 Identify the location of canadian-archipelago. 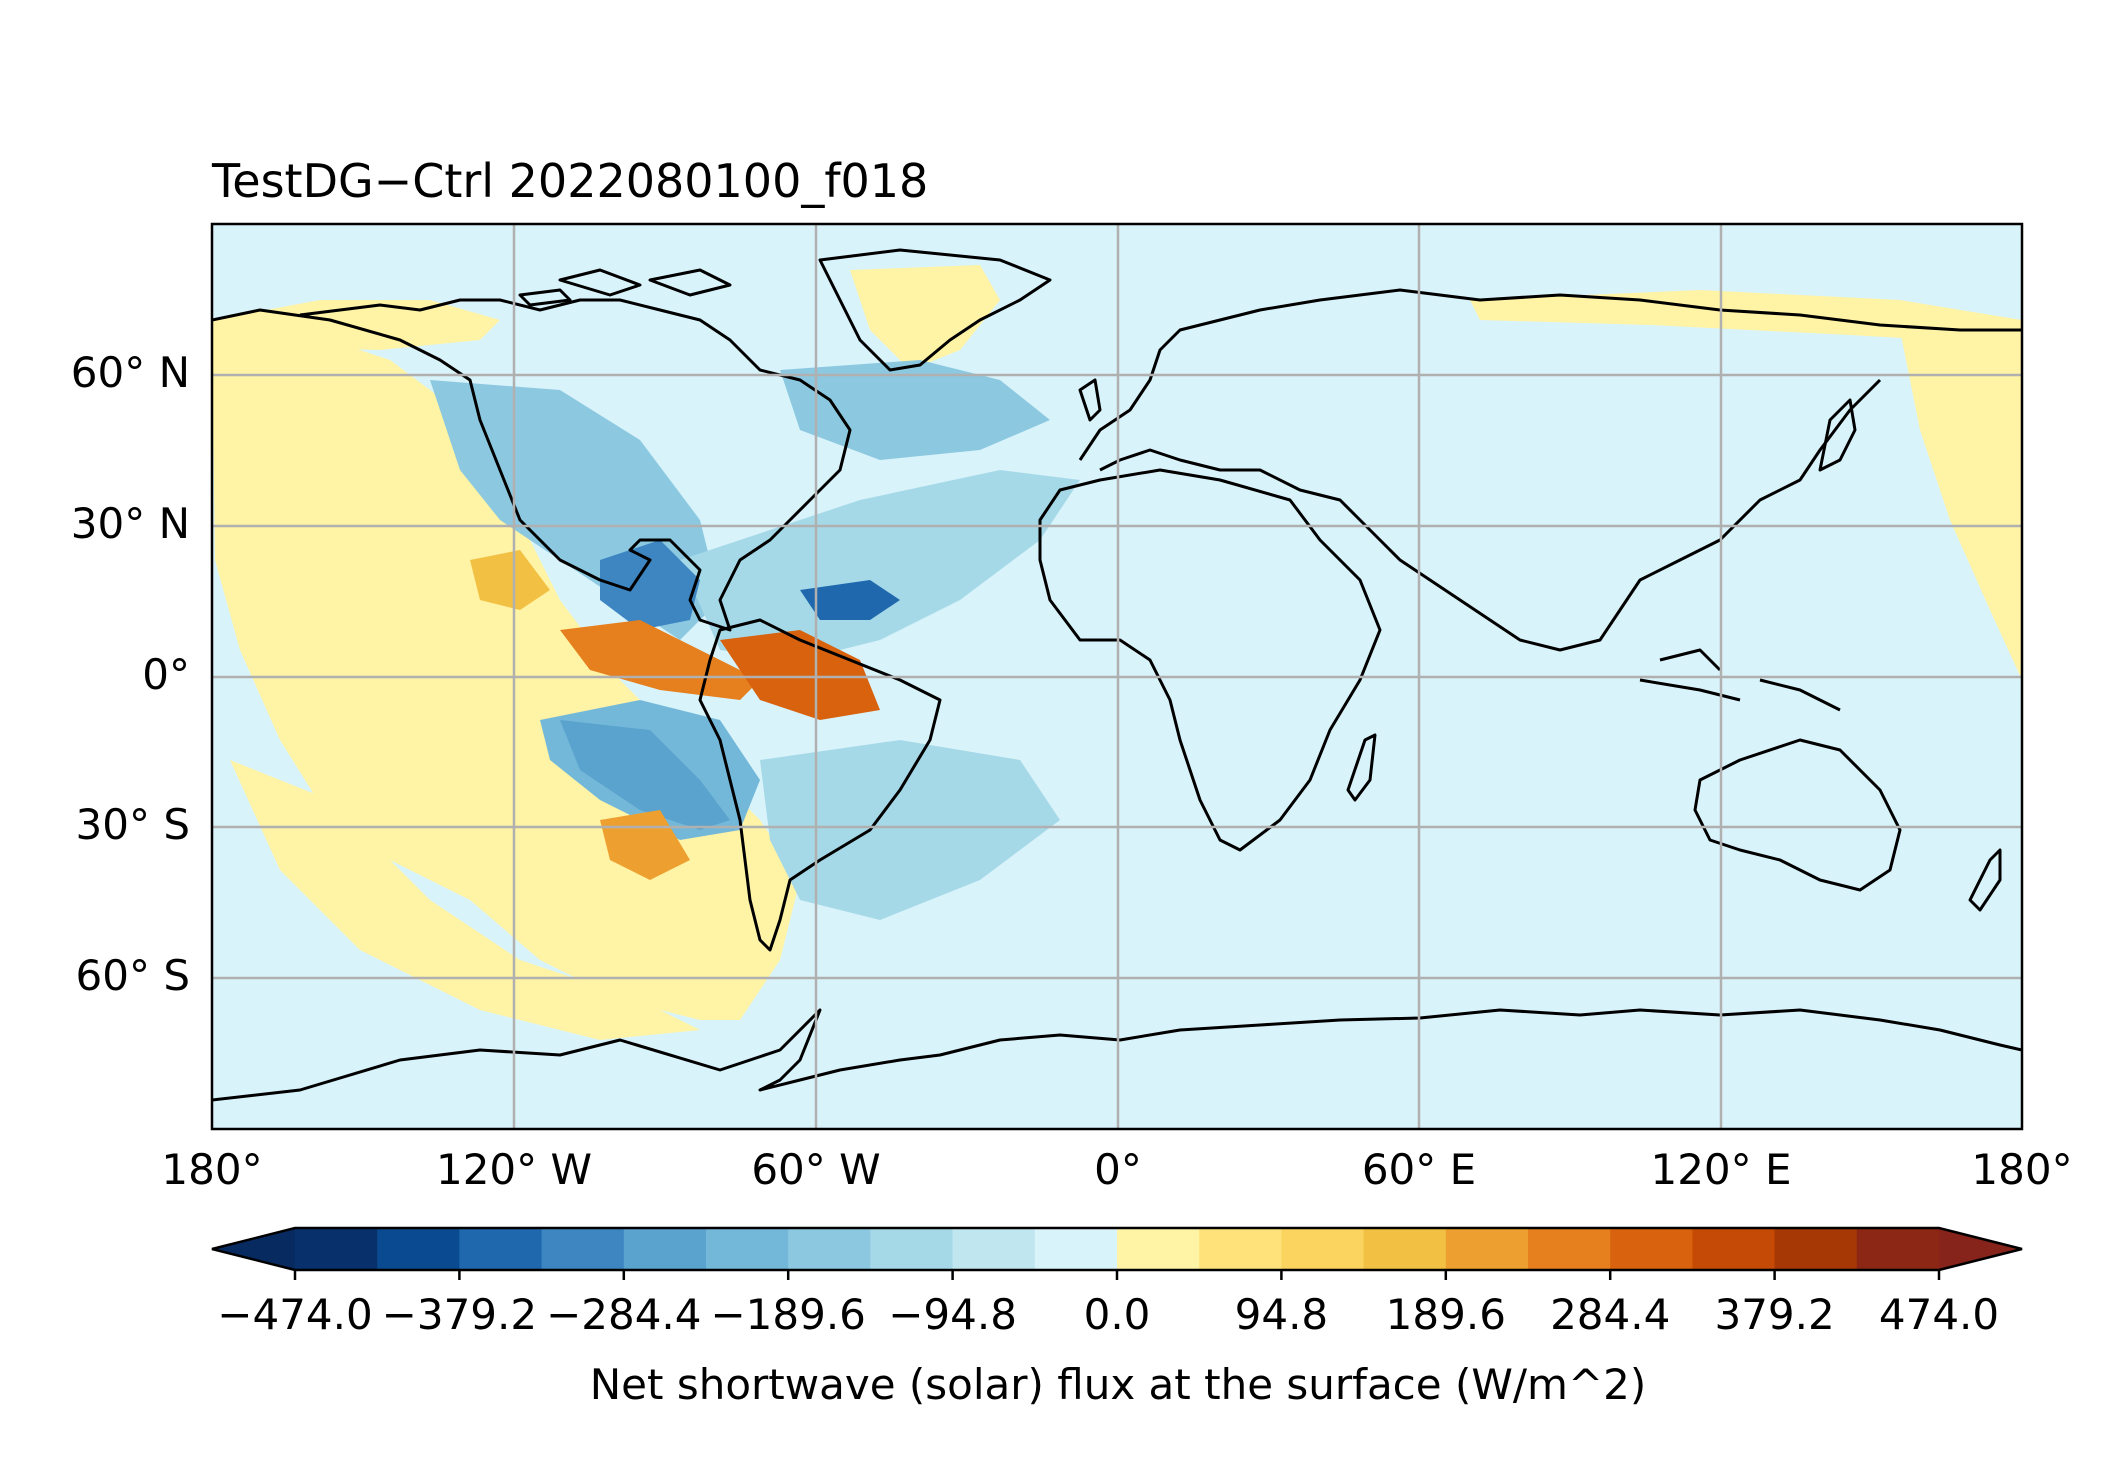
(625, 287).